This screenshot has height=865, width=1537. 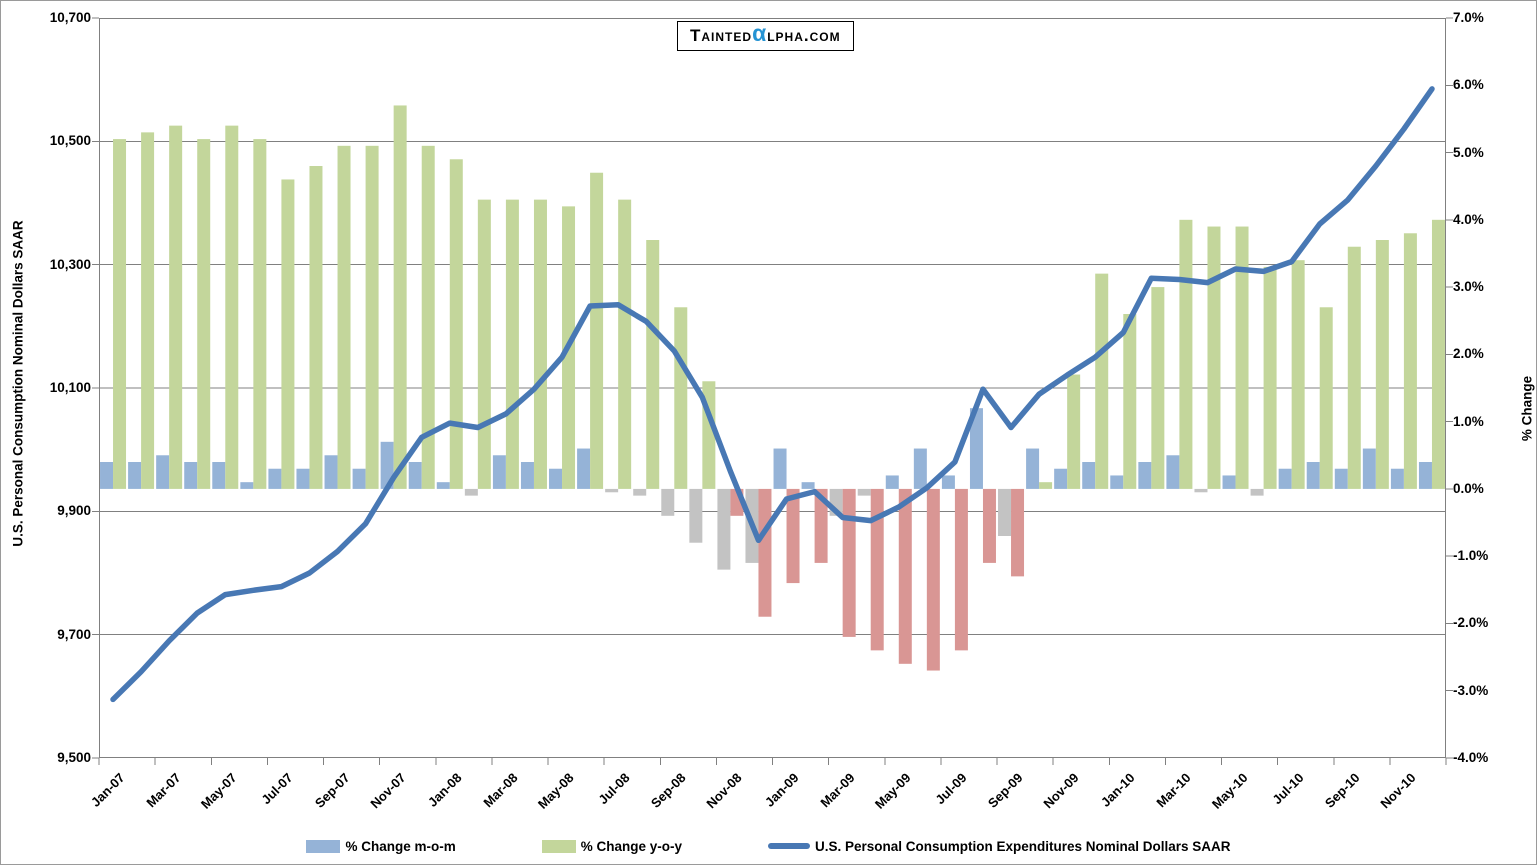 What do you see at coordinates (631, 846) in the screenshot?
I see `legend-label: % Change y-o-y` at bounding box center [631, 846].